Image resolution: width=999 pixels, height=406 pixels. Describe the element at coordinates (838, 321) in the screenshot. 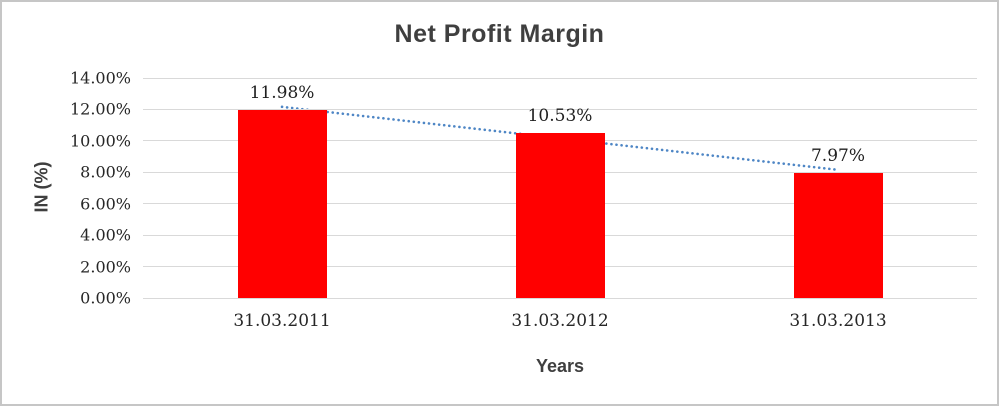

I see `x-tick-label: 31.03.2013` at that location.